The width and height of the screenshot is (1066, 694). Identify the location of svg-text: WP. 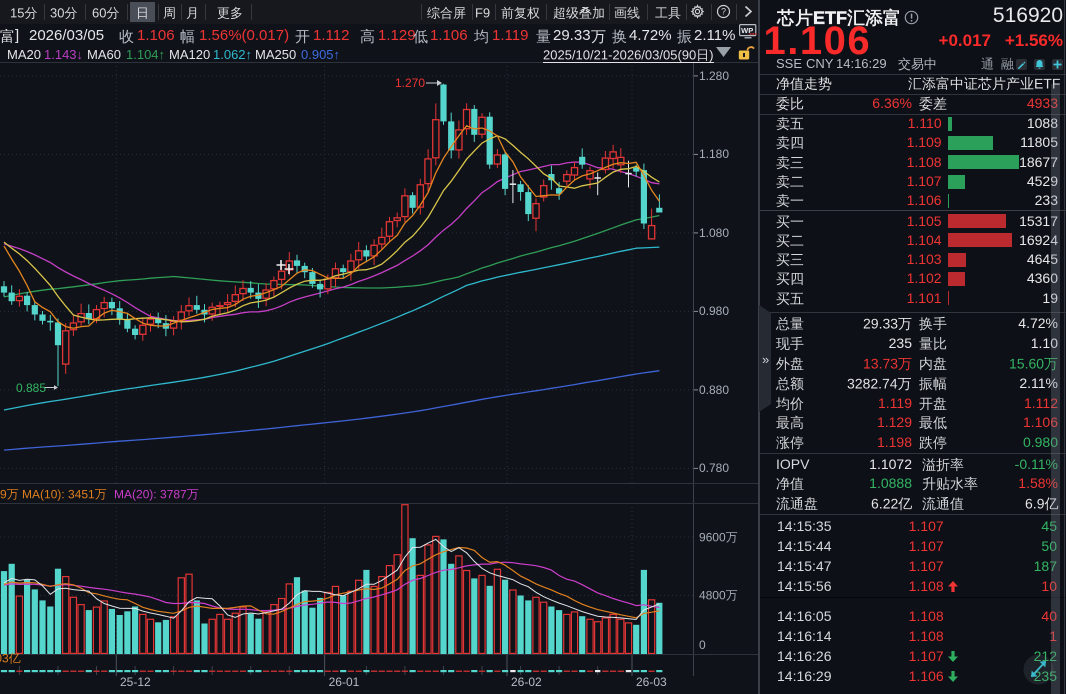
(747, 30).